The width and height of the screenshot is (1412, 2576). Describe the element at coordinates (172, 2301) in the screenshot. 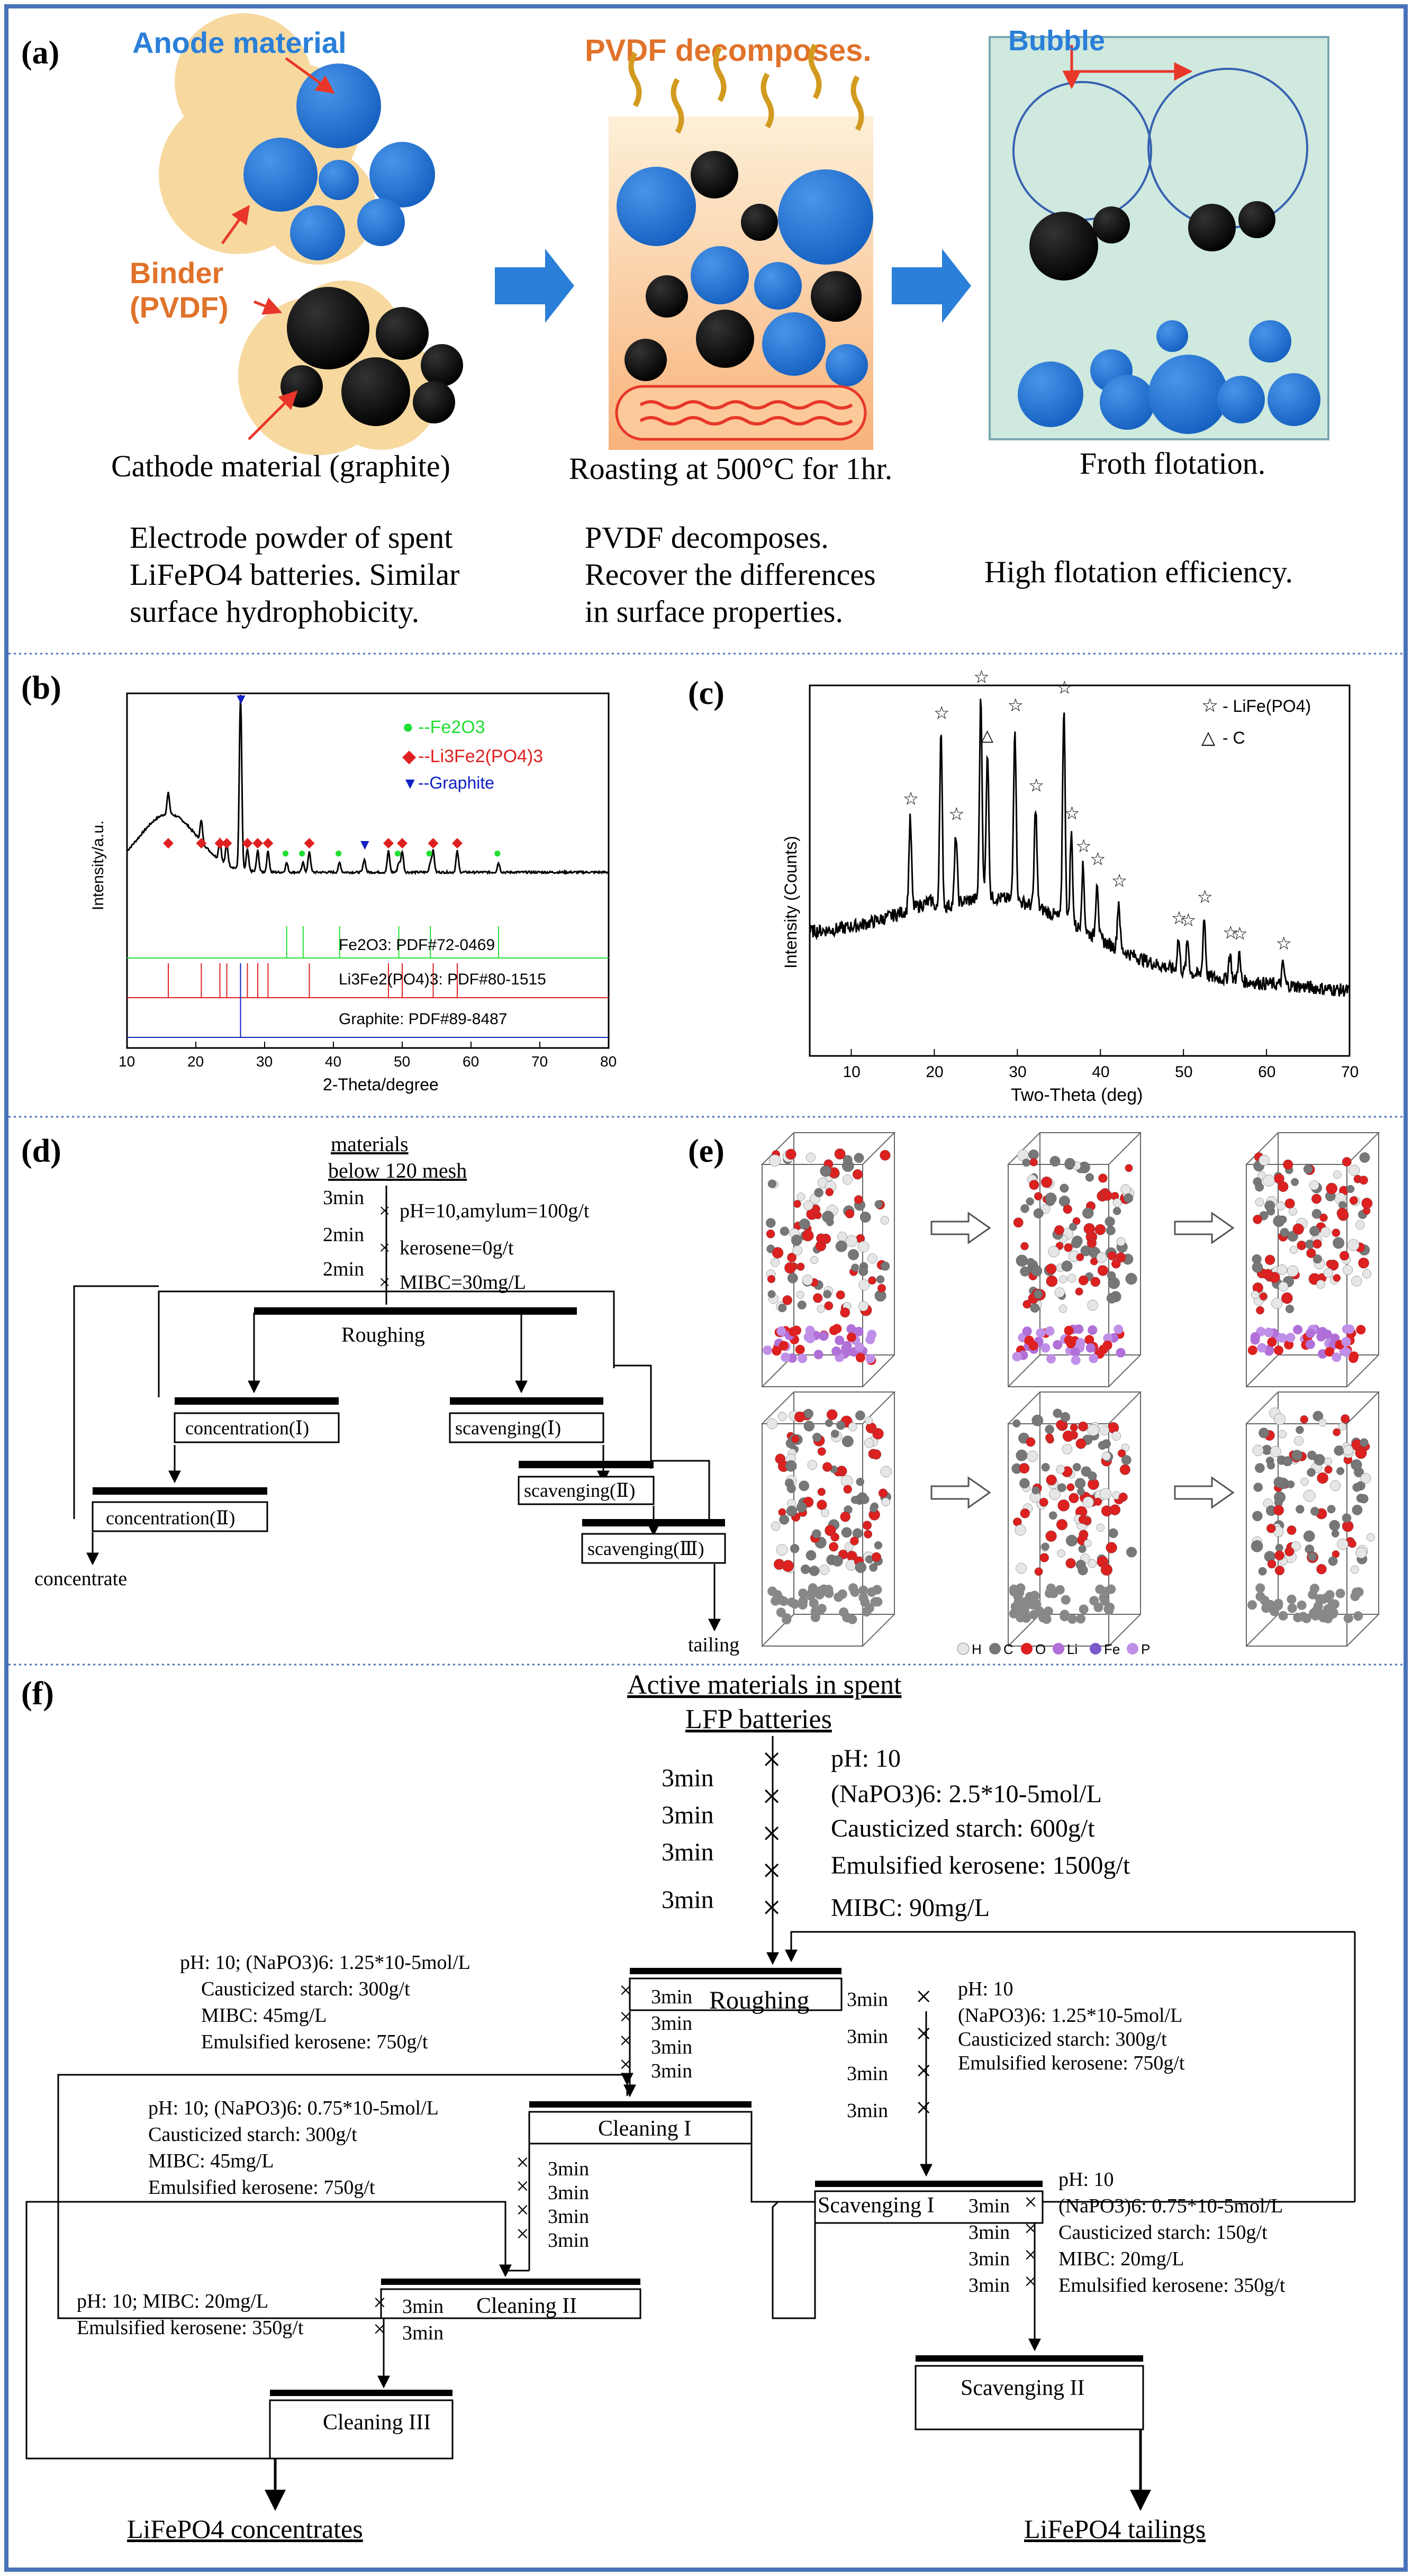

I see `reagent-note: pH: 10; MIBC: 20mg/L` at that location.